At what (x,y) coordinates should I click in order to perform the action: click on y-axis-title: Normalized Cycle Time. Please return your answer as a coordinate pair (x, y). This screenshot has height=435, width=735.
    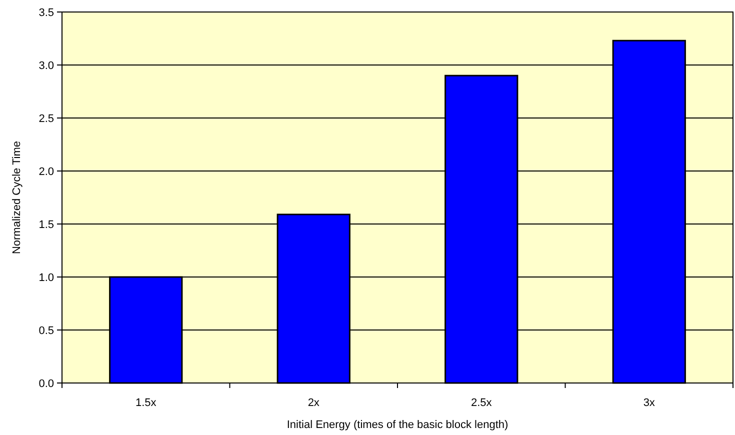
    Looking at the image, I should click on (17, 197).